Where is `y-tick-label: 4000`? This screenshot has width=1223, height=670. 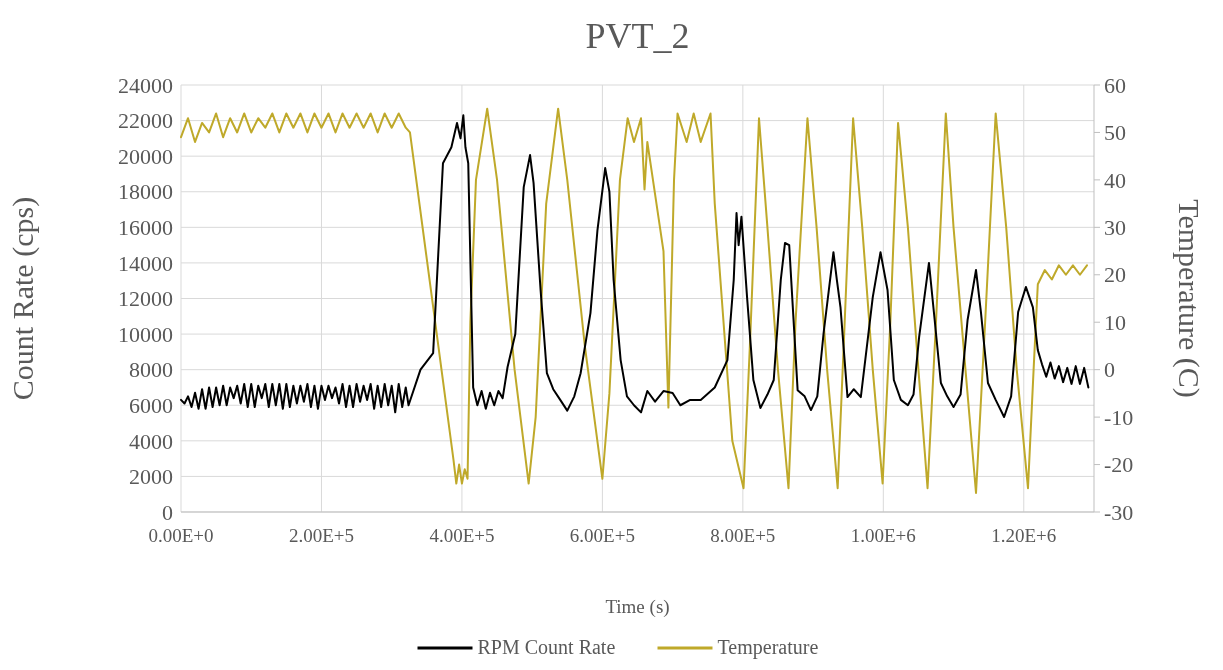
y-tick-label: 4000 is located at coordinates (151, 441).